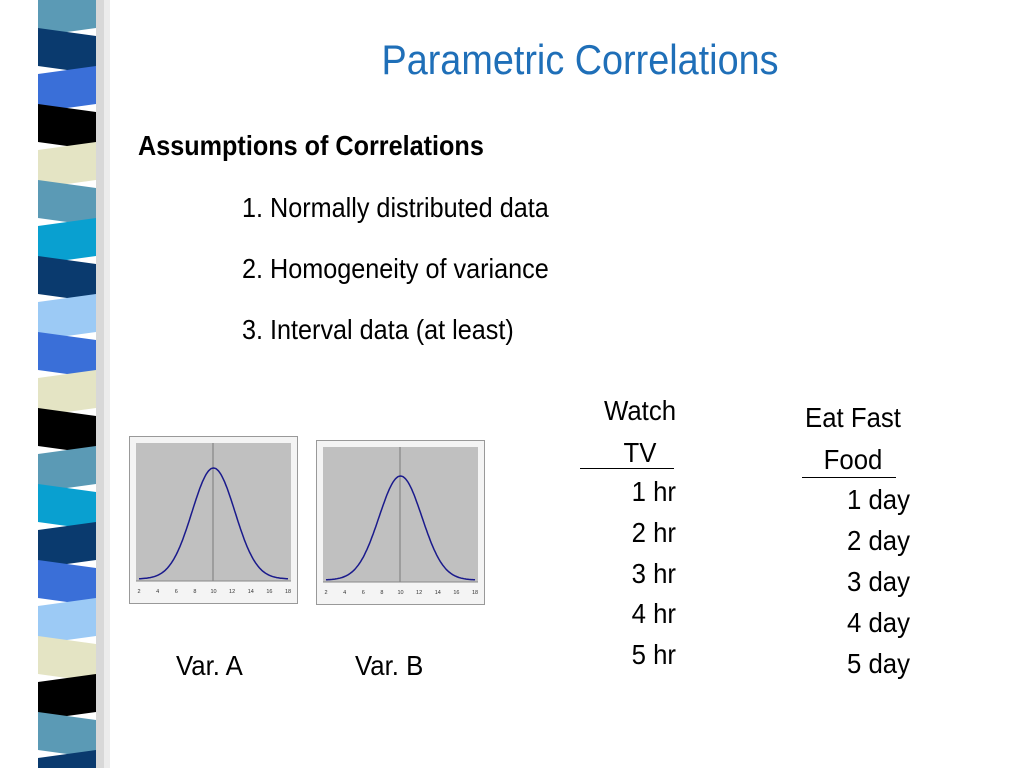 This screenshot has height=768, width=1024. What do you see at coordinates (580, 59) in the screenshot?
I see `slide-title: Parametric Correlations` at bounding box center [580, 59].